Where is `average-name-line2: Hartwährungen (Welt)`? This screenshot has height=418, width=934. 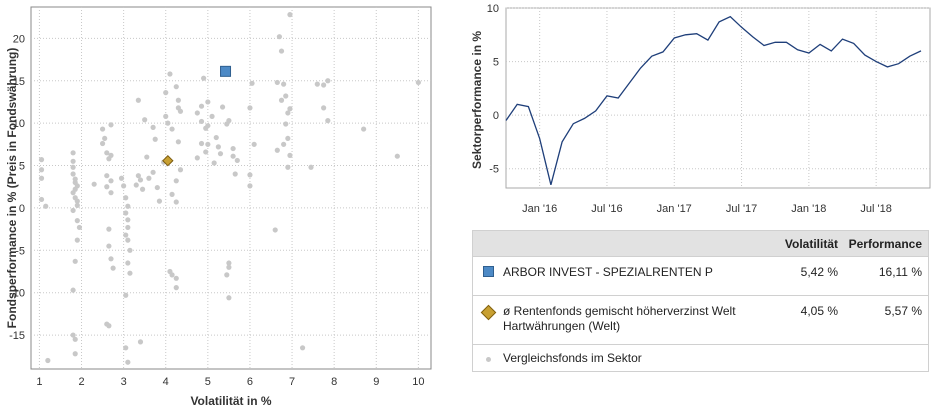
average-name-line2: Hartwährungen (Welt) is located at coordinates (562, 326).